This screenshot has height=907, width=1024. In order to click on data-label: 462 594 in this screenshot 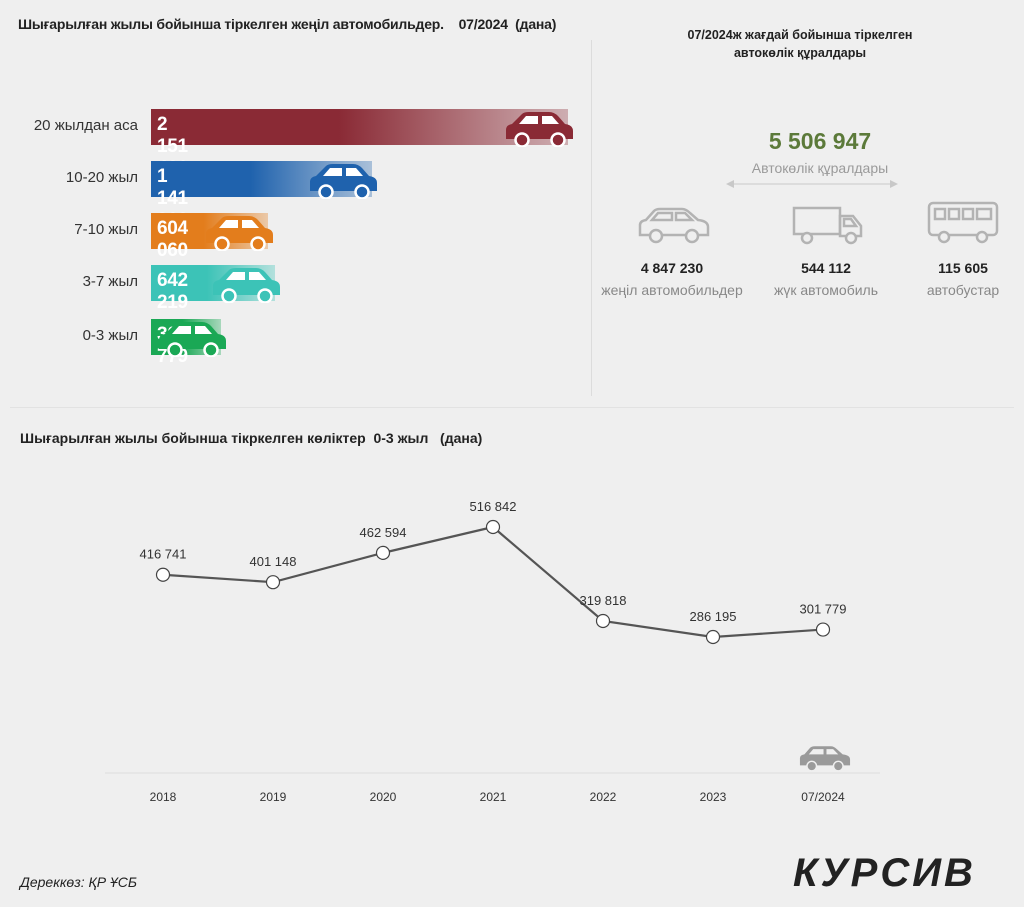, I will do `click(383, 532)`.